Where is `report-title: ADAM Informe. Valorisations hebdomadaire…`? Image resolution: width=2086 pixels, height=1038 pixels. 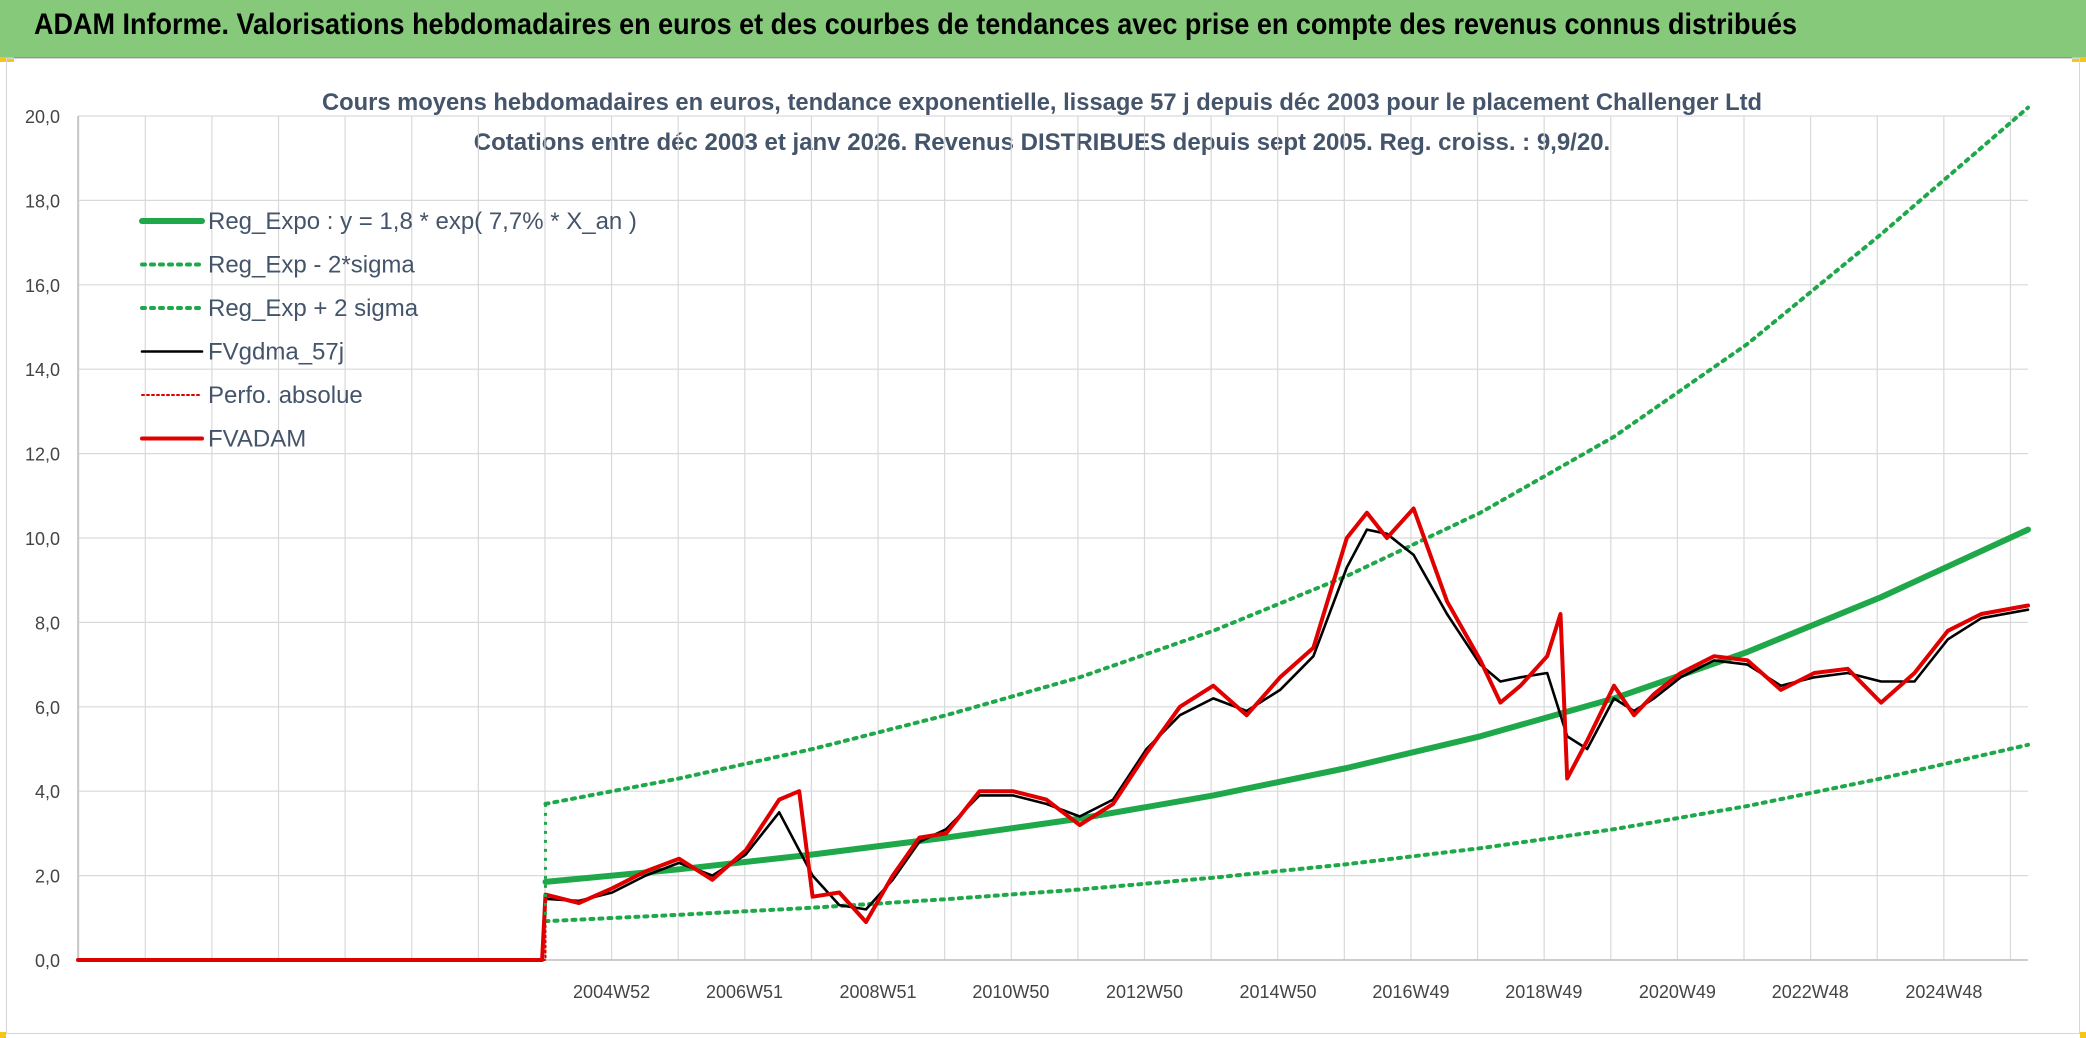
report-title: ADAM Informe. Valorisations hebdomadaire… is located at coordinates (916, 24).